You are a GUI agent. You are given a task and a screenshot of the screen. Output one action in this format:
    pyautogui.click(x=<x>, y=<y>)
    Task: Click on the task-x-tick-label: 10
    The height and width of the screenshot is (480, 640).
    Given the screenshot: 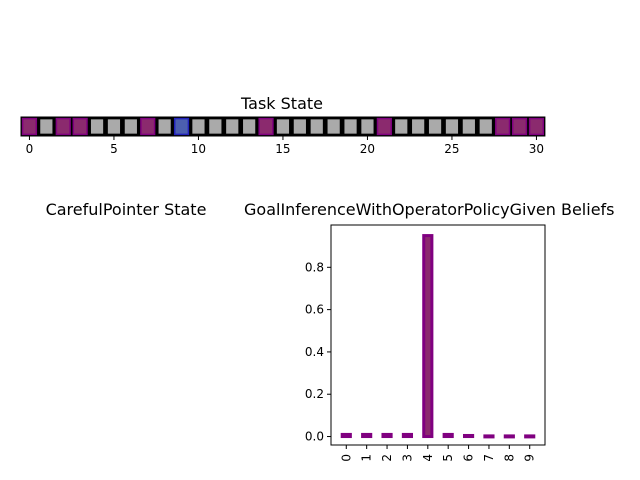 What is the action you would take?
    pyautogui.click(x=198, y=149)
    